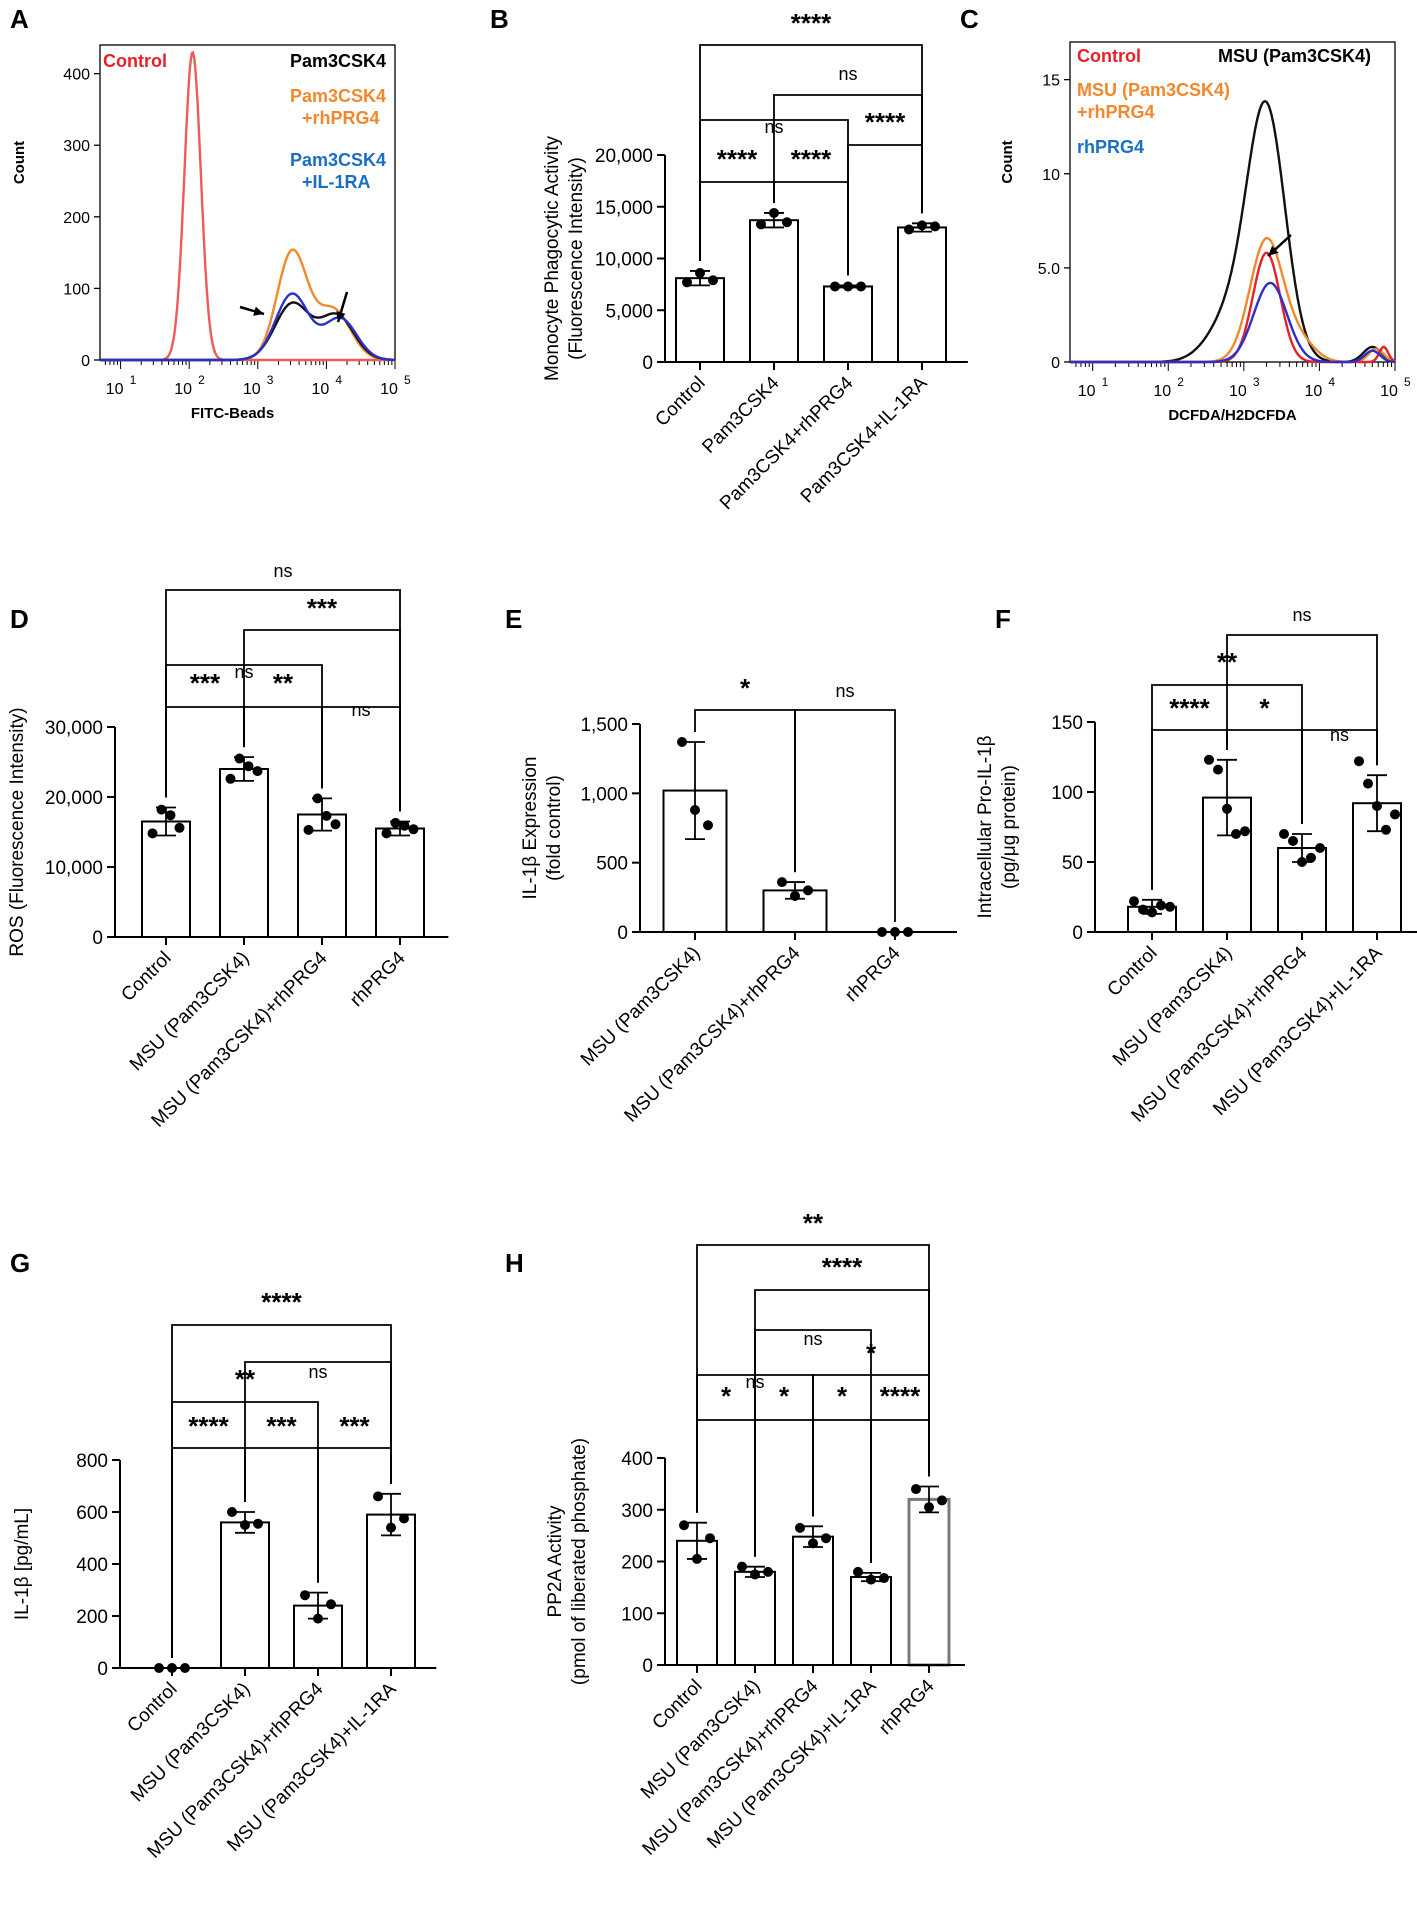  Describe the element at coordinates (191, 1743) in the screenshot. I see `x-tick-label: MSU (Pam3CSK4)` at that location.